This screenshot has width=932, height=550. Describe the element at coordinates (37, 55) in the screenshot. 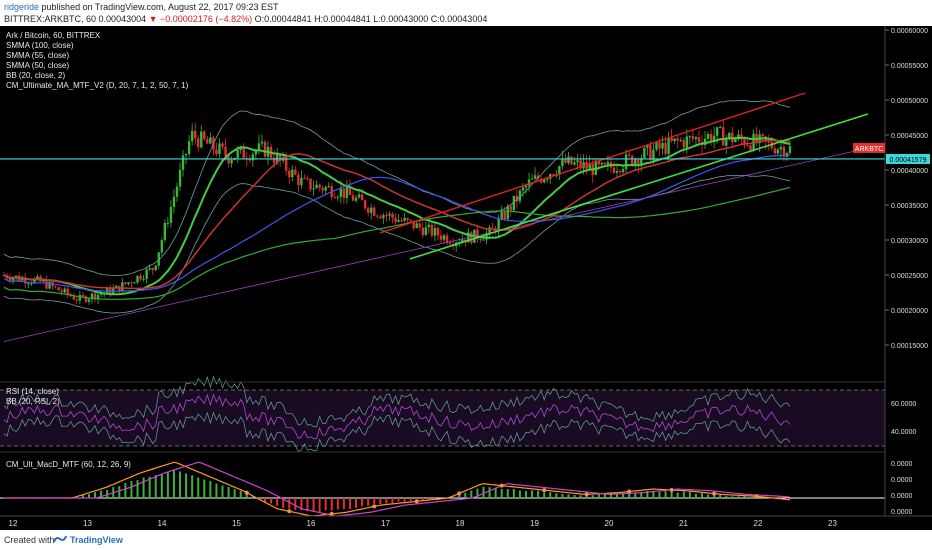

I see `legend-entry: SMMA (55, close)` at that location.